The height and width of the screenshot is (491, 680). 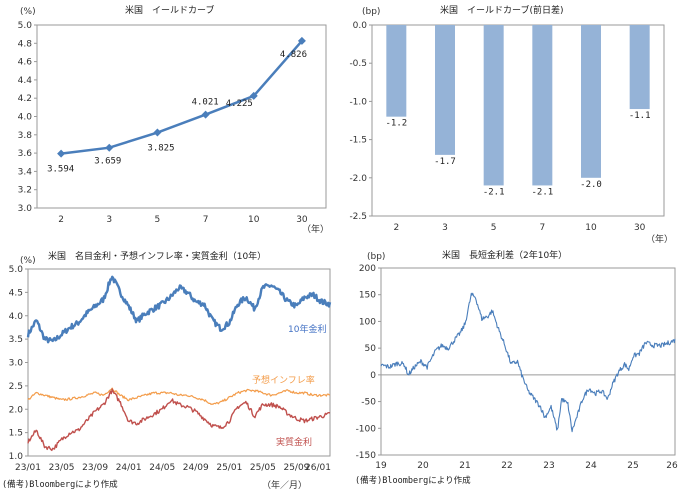 What do you see at coordinates (25, 99) in the screenshot?
I see `chart1-ytick-label: 4.2` at bounding box center [25, 99].